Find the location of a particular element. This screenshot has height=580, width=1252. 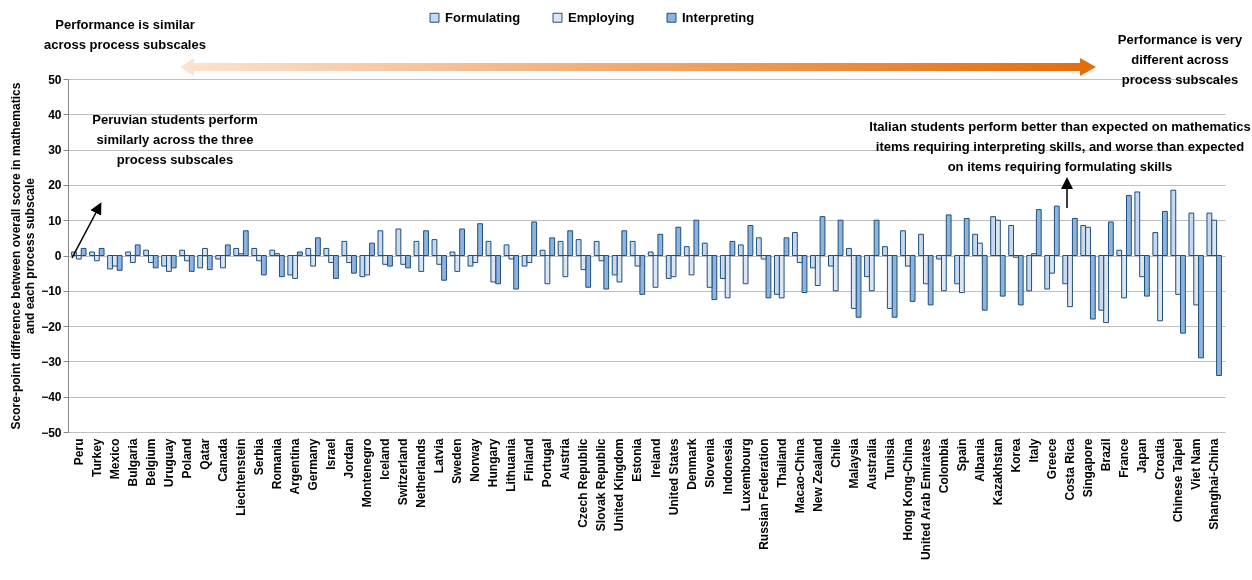

x-tick-label: Sweden is located at coordinates (457, 461).